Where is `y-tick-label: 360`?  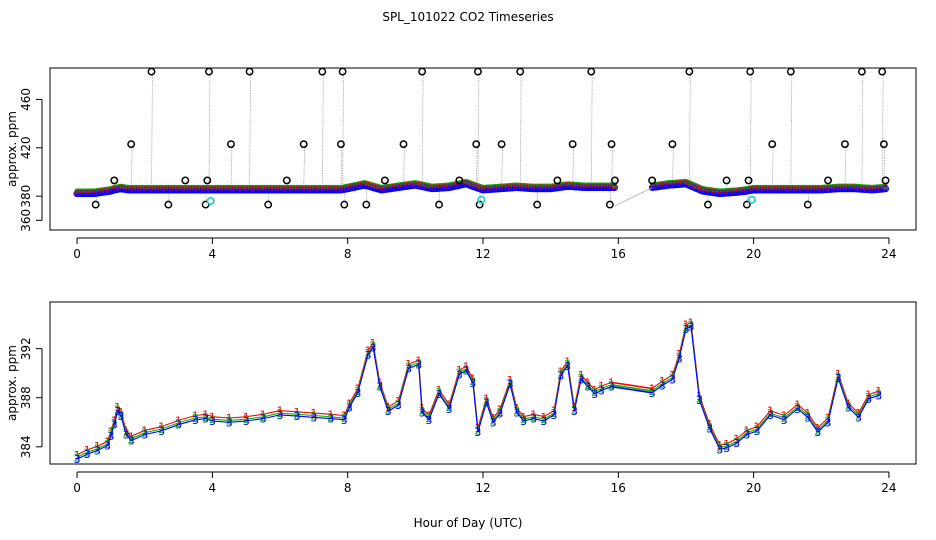 y-tick-label: 360 is located at coordinates (26, 220).